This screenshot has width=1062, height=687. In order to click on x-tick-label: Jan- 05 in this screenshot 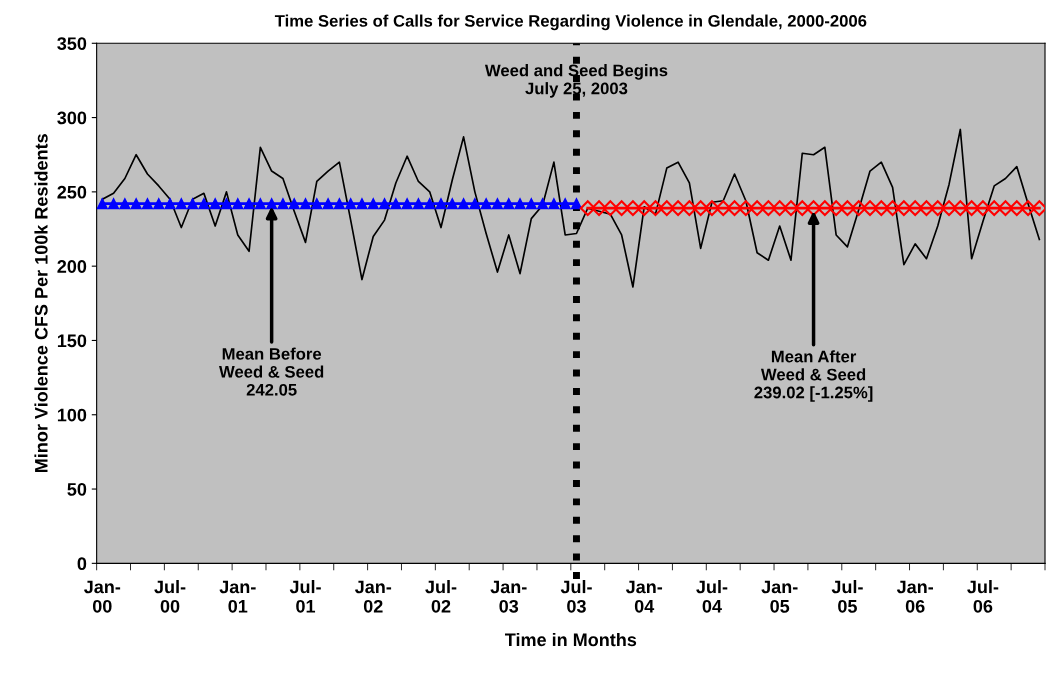, I will do `click(779, 596)`.